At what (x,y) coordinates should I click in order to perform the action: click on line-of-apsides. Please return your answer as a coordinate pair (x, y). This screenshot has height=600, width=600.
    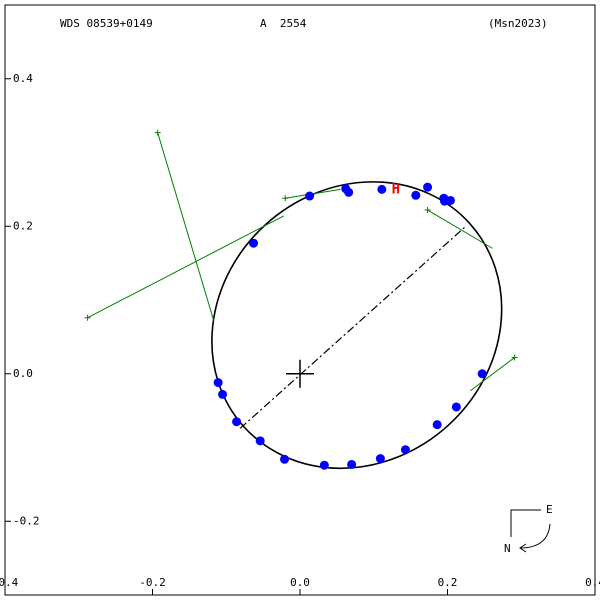
    Looking at the image, I should click on (353, 327).